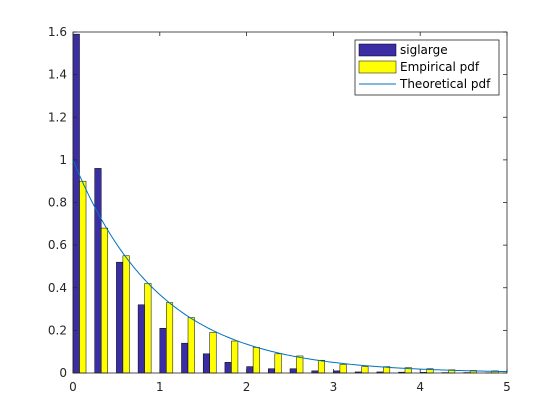  I want to click on y-tick-label-6: 1.2, so click(57, 117).